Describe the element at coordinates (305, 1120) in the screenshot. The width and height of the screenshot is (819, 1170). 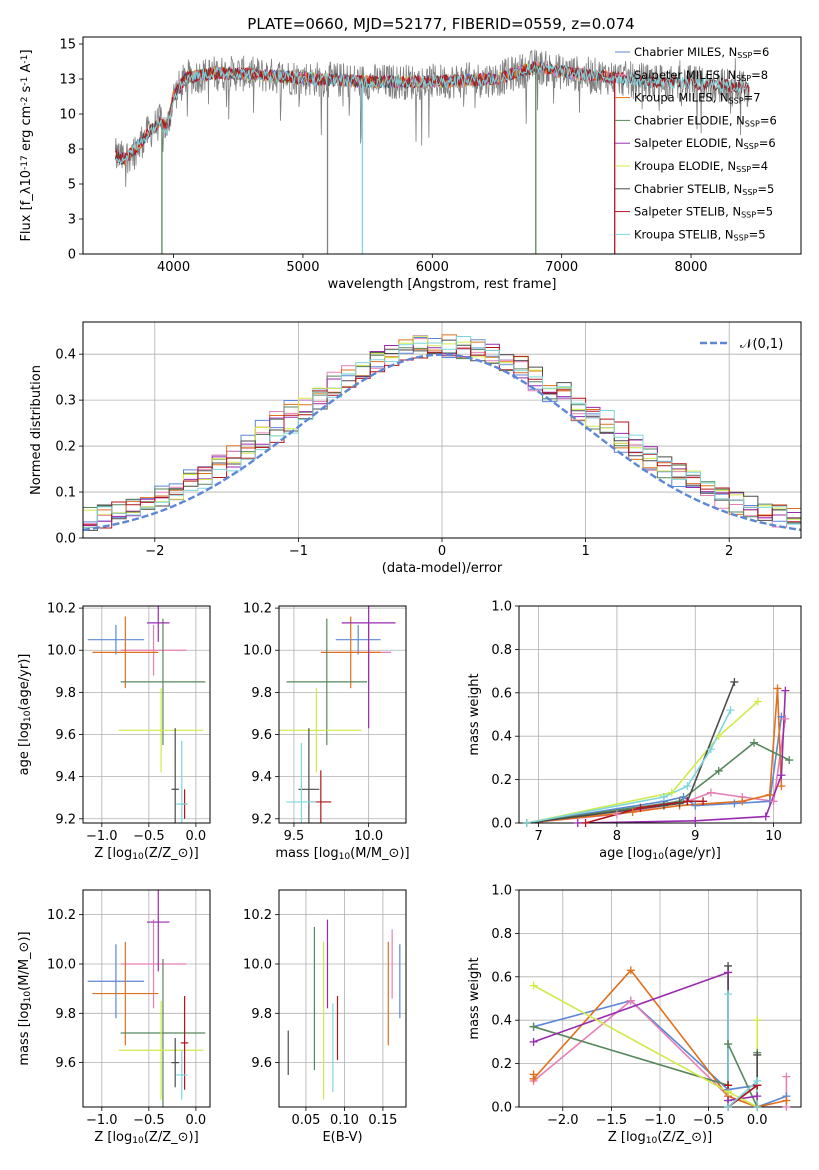
I see `x-tick-label: 0.05` at that location.